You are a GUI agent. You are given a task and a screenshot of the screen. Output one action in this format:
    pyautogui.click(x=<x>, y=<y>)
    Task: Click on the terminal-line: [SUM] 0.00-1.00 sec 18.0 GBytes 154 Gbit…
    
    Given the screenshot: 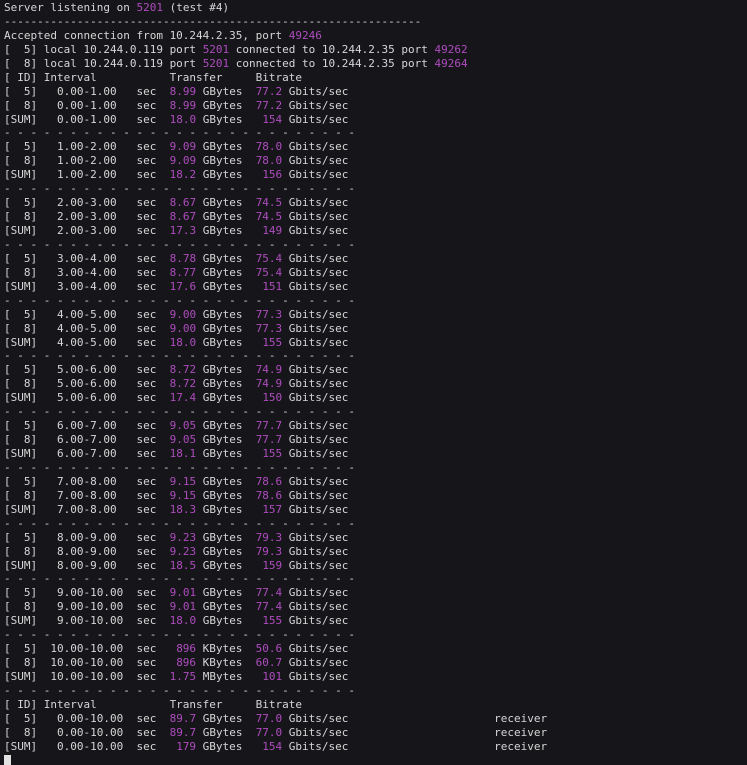 What is the action you would take?
    pyautogui.click(x=375, y=120)
    